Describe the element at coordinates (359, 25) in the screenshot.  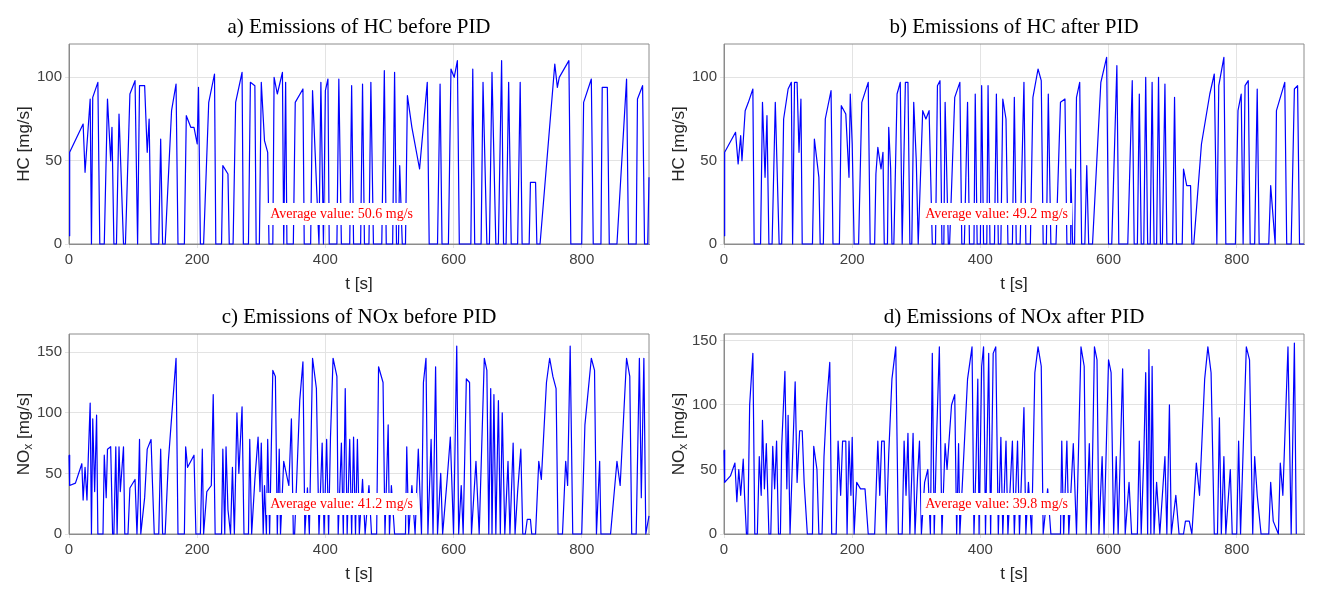
I see `chart-title: a) Emissions of HC before PID` at that location.